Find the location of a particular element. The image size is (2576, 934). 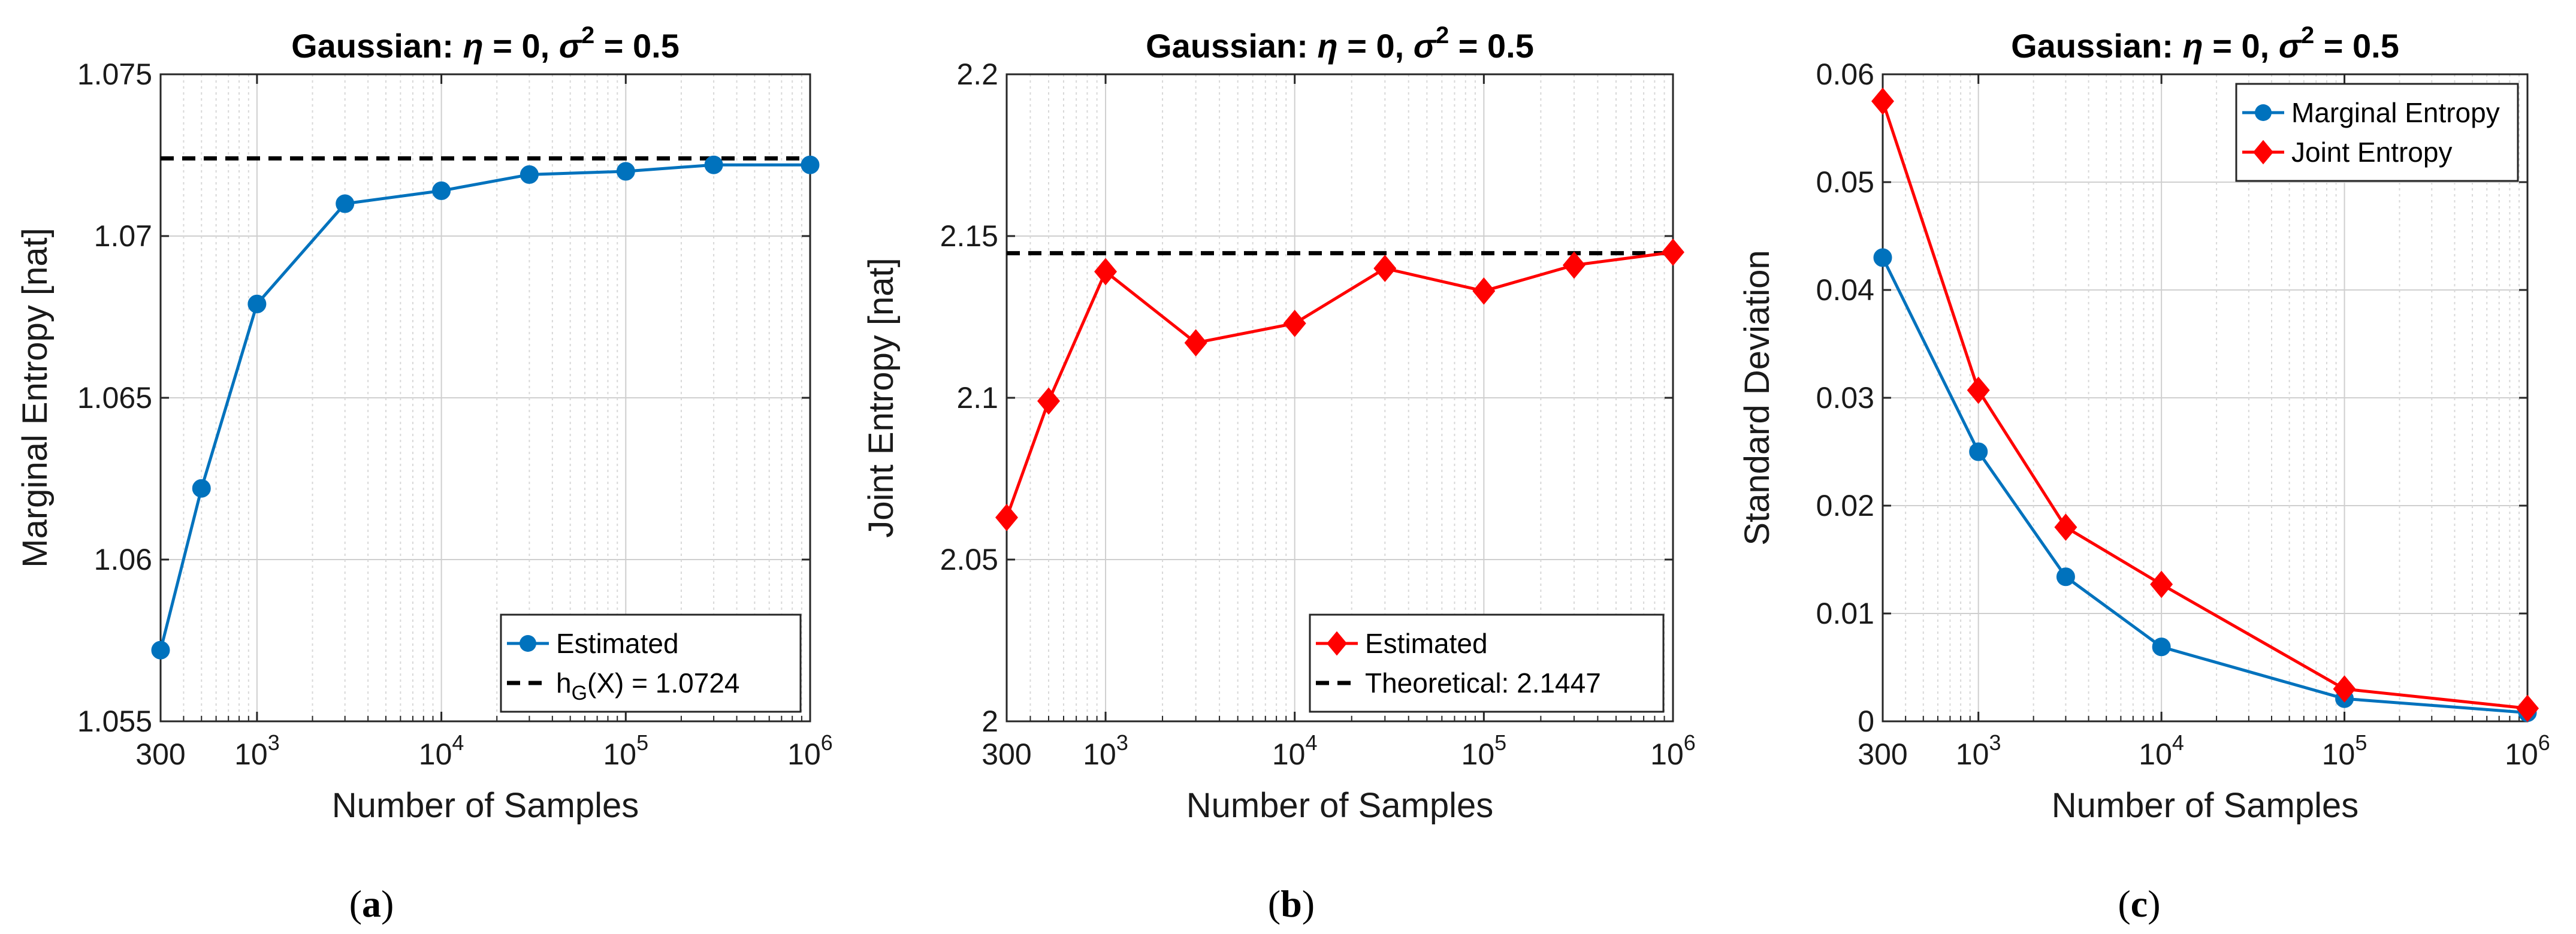

y-tick-label: 1.055 is located at coordinates (115, 721).